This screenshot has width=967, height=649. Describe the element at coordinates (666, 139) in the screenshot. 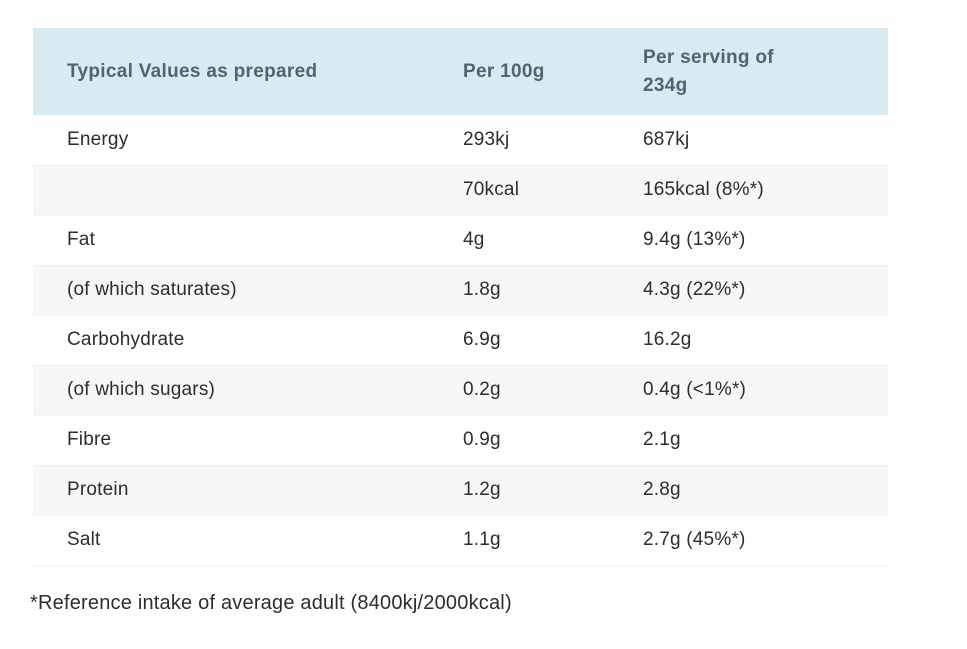

I see `per-serving-value-cell: 687kj` at that location.